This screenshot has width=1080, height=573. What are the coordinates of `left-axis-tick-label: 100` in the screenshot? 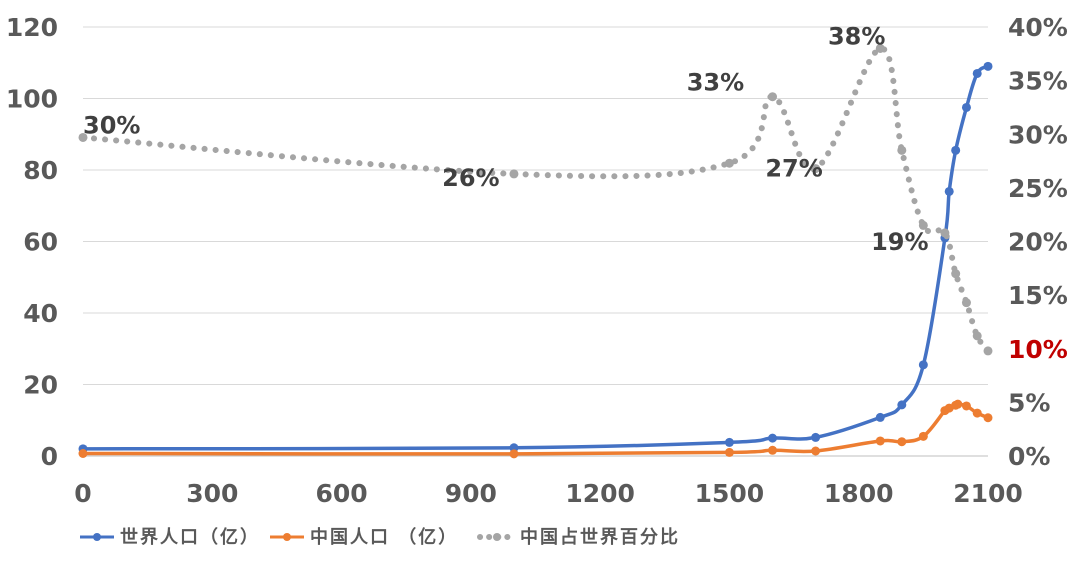 It's located at (32, 99).